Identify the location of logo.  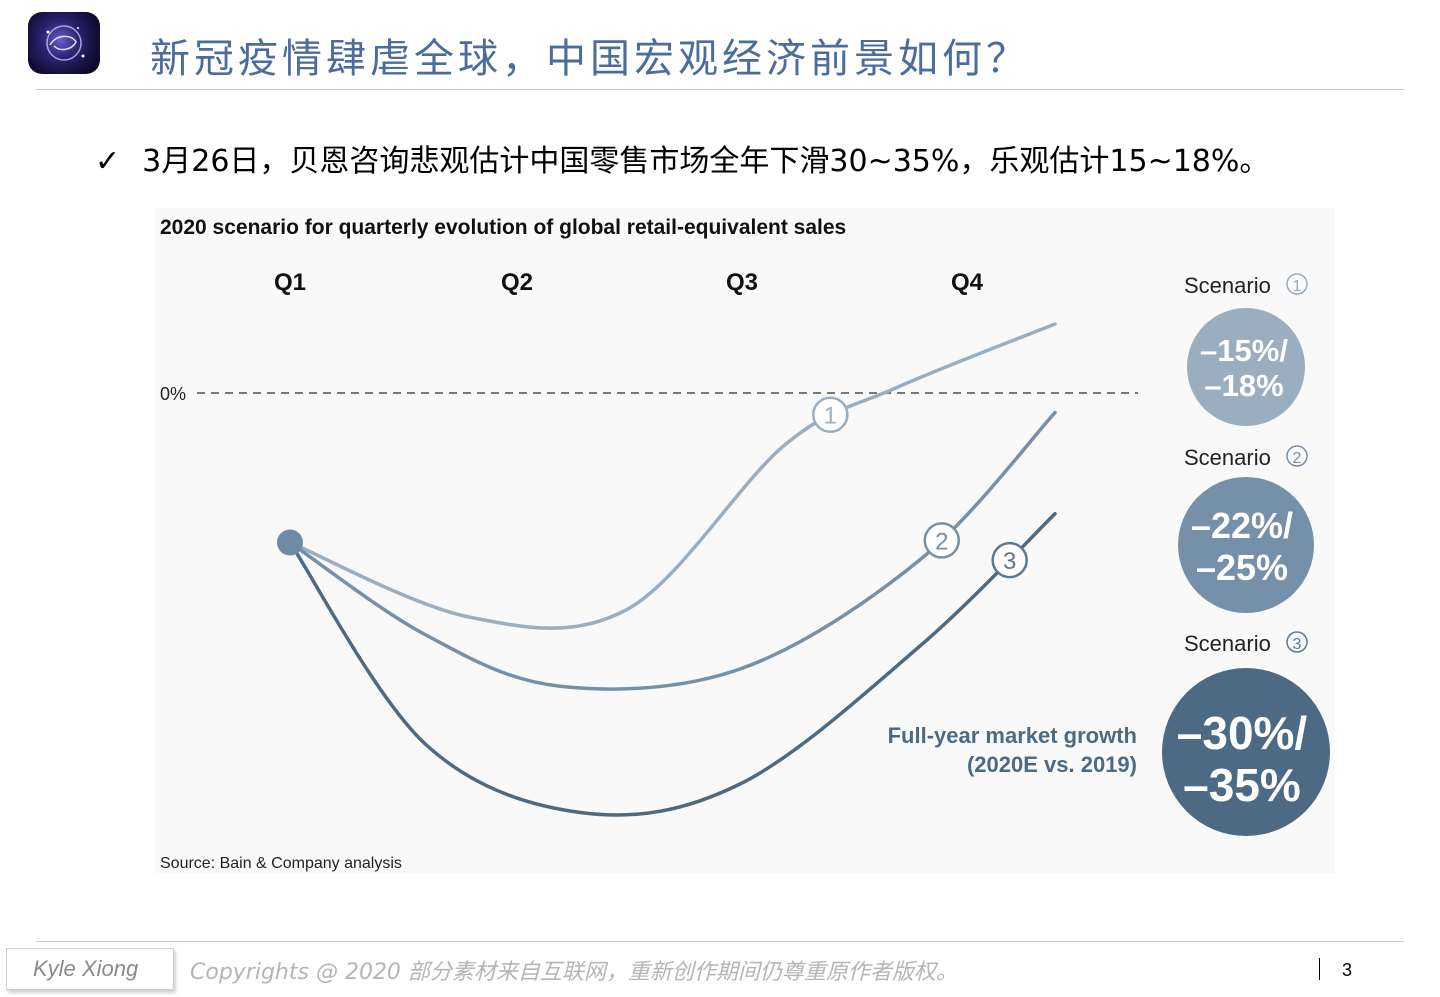
(64, 43).